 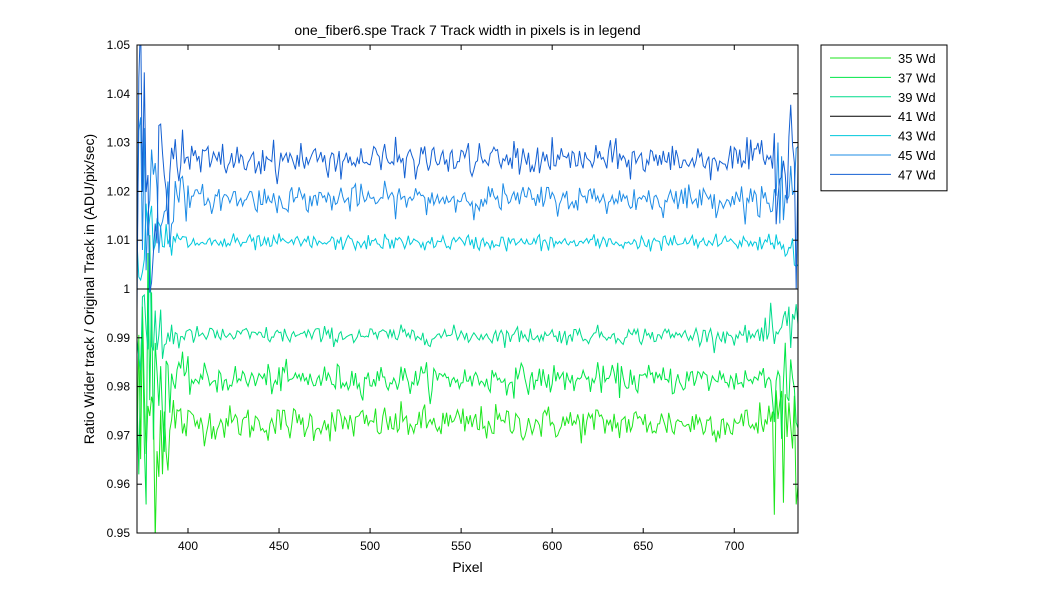 I want to click on legend-label-35-wd: 35 Wd, so click(x=917, y=58).